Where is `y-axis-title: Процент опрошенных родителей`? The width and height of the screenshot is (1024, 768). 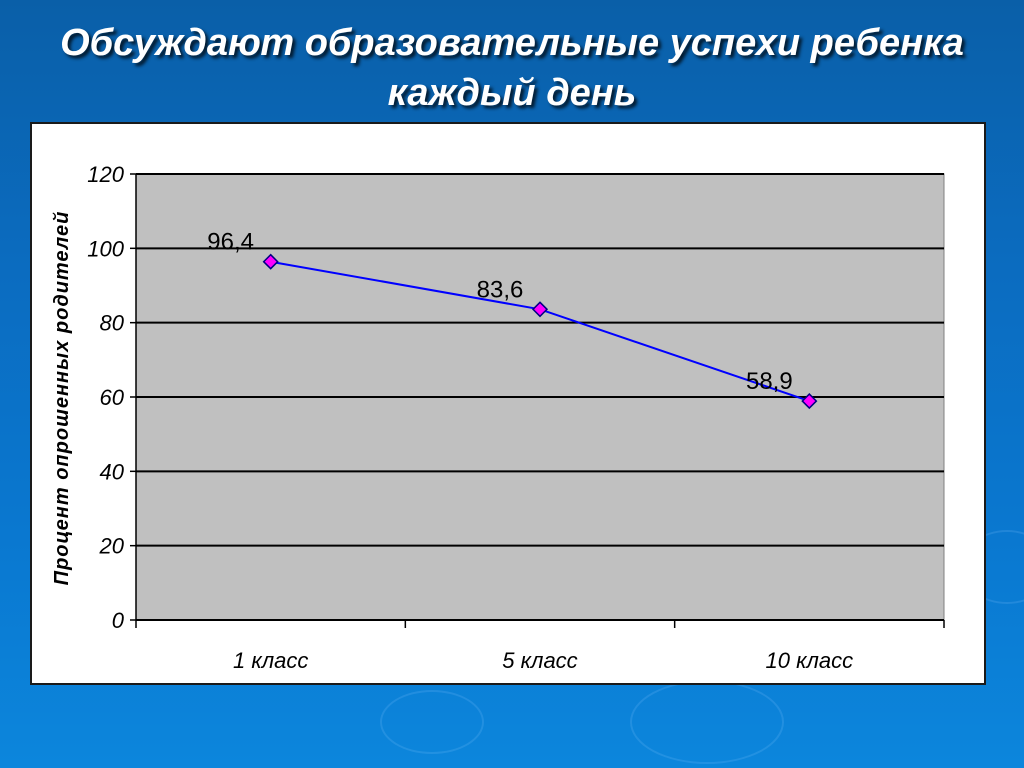
y-axis-title: Процент опрошенных родителей is located at coordinates (62, 398).